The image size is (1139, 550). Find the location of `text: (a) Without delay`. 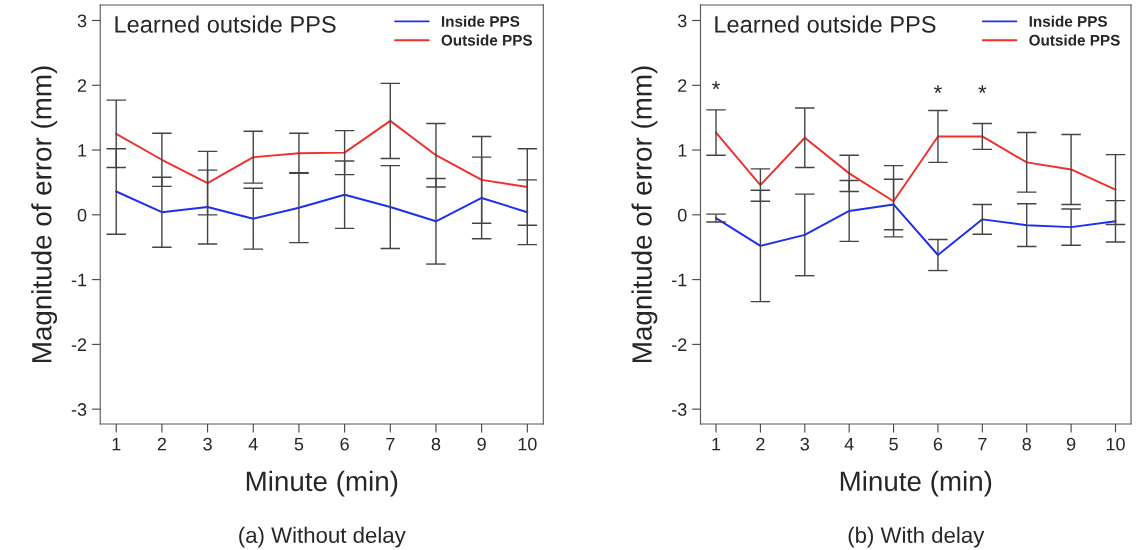

text: (a) Without delay is located at coordinates (322, 537).